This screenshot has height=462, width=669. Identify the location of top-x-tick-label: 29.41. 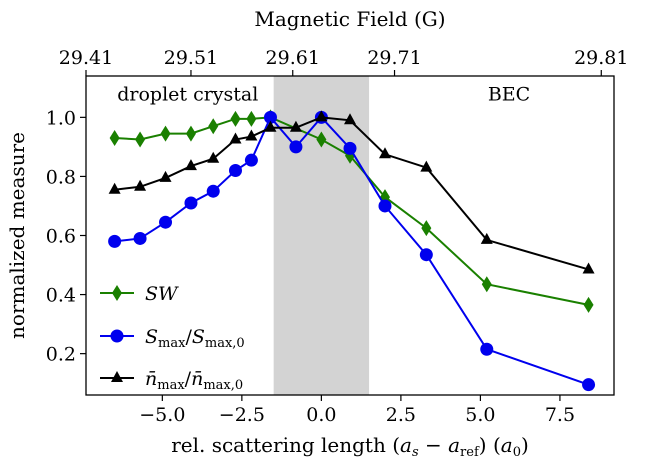
(86, 58).